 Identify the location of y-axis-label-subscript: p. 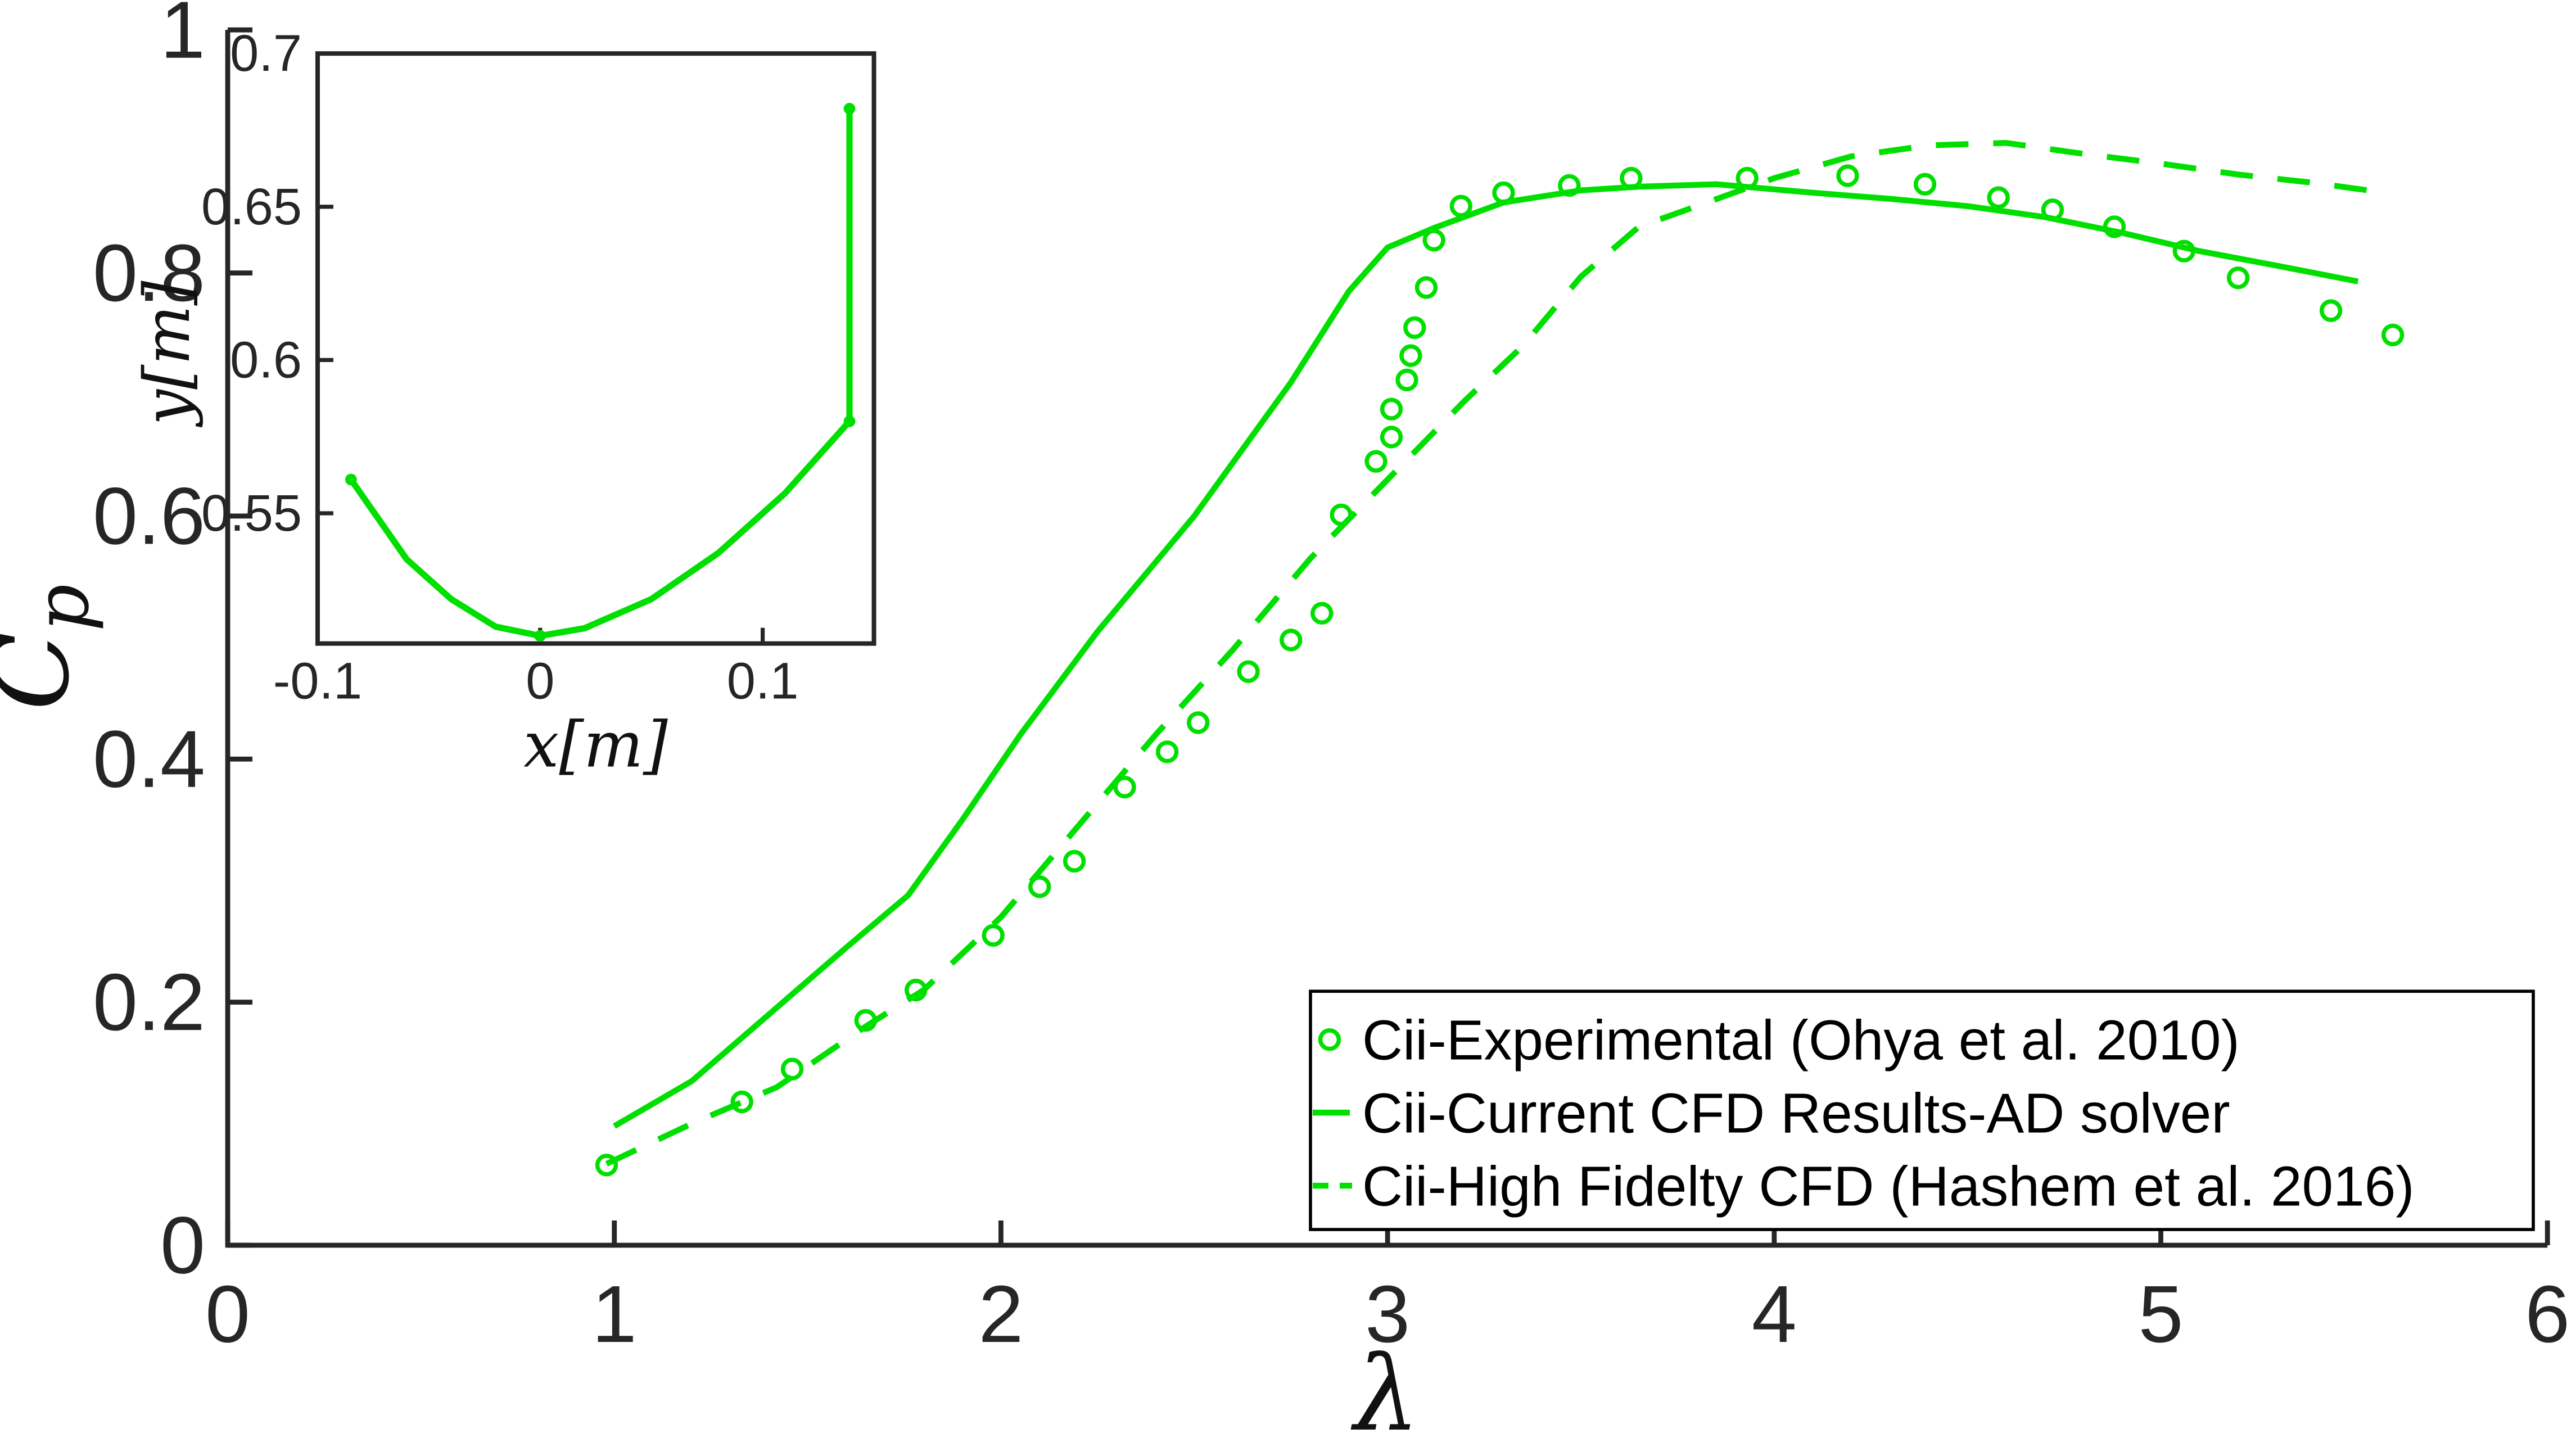
(63, 607).